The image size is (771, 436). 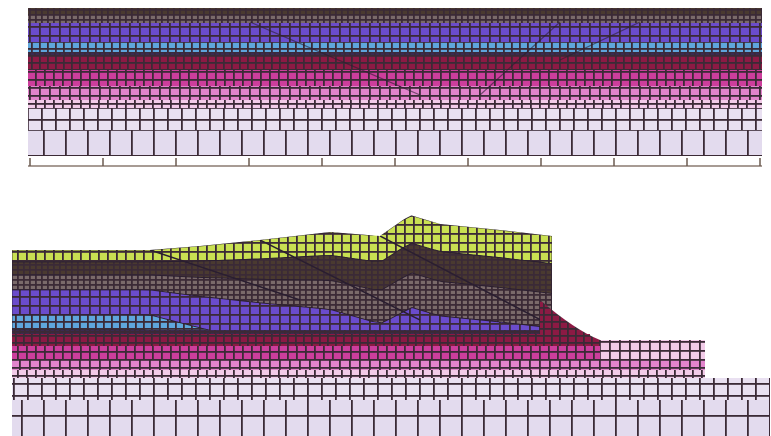 I want to click on ramp, so click(x=570, y=323).